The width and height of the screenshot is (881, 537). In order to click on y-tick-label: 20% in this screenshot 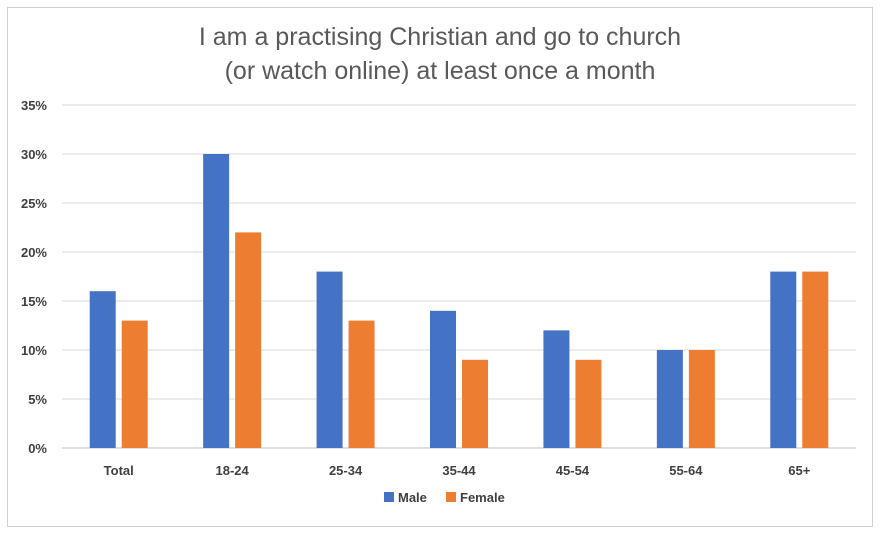, I will do `click(34, 252)`.